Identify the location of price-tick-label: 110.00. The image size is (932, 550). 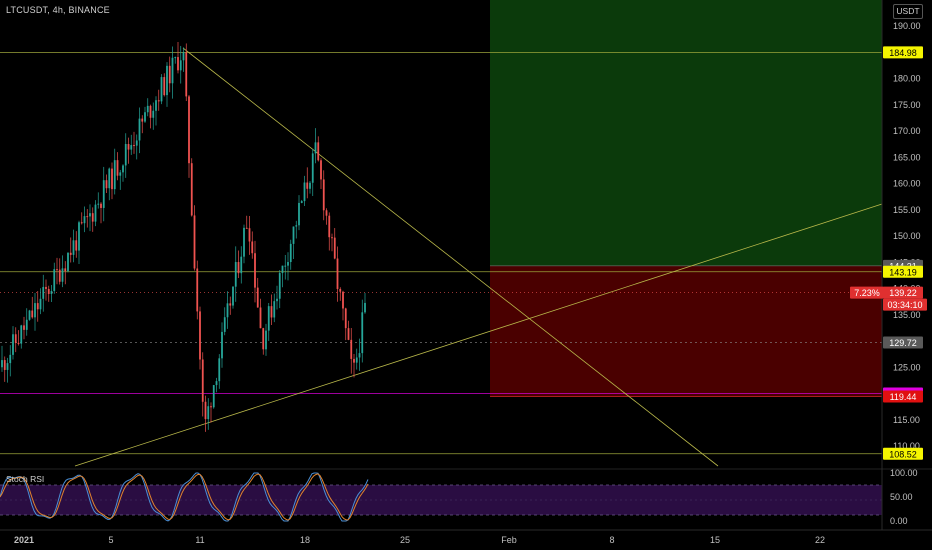
(906, 446).